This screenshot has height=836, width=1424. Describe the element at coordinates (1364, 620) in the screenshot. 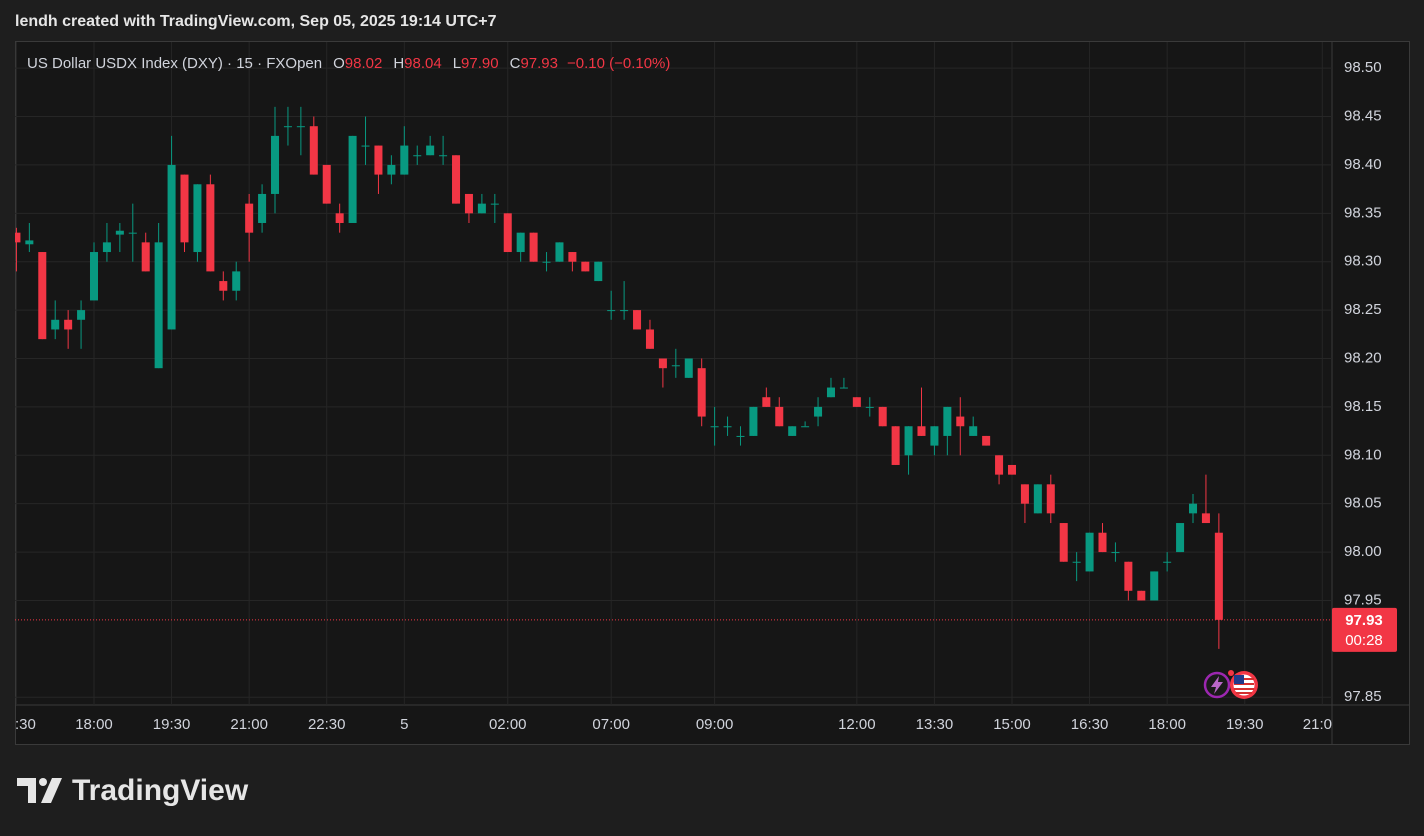

I see `last-price-label: 97.93` at that location.